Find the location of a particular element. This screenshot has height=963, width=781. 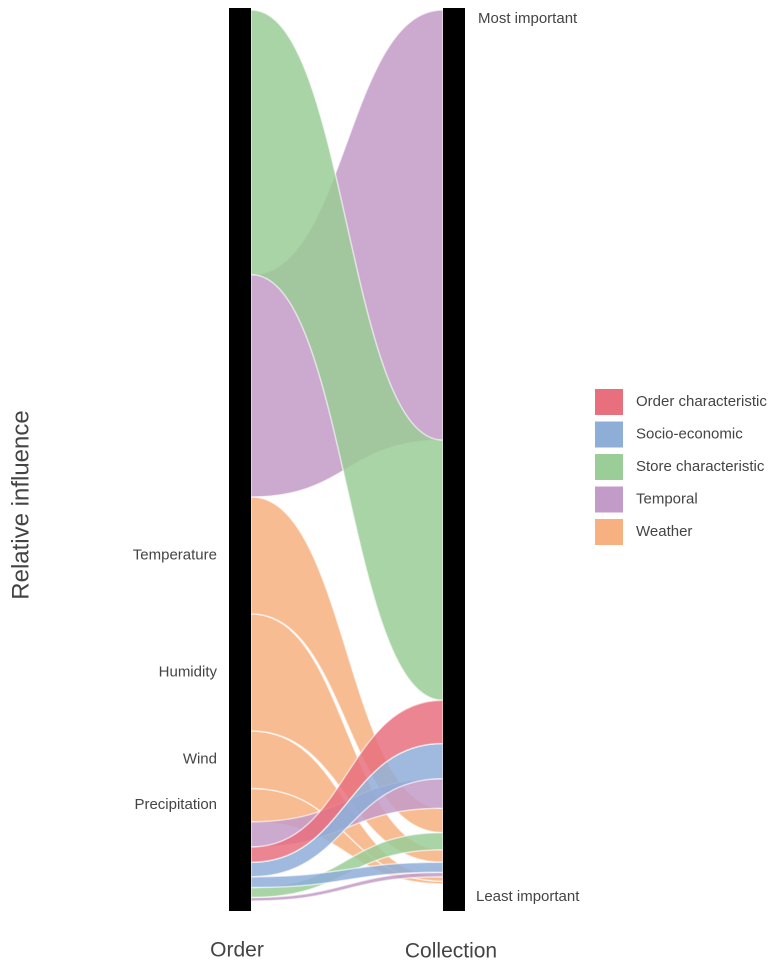

axis-label: Collection is located at coordinates (451, 951).